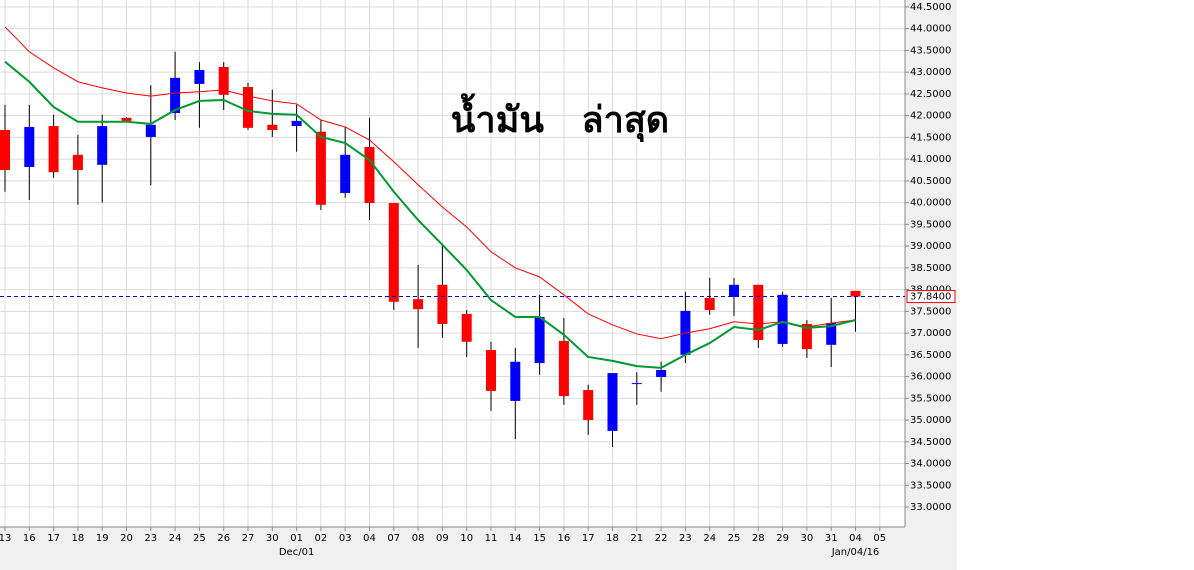 This screenshot has height=570, width=1194. I want to click on y-tick-label: 41.5000, so click(930, 137).